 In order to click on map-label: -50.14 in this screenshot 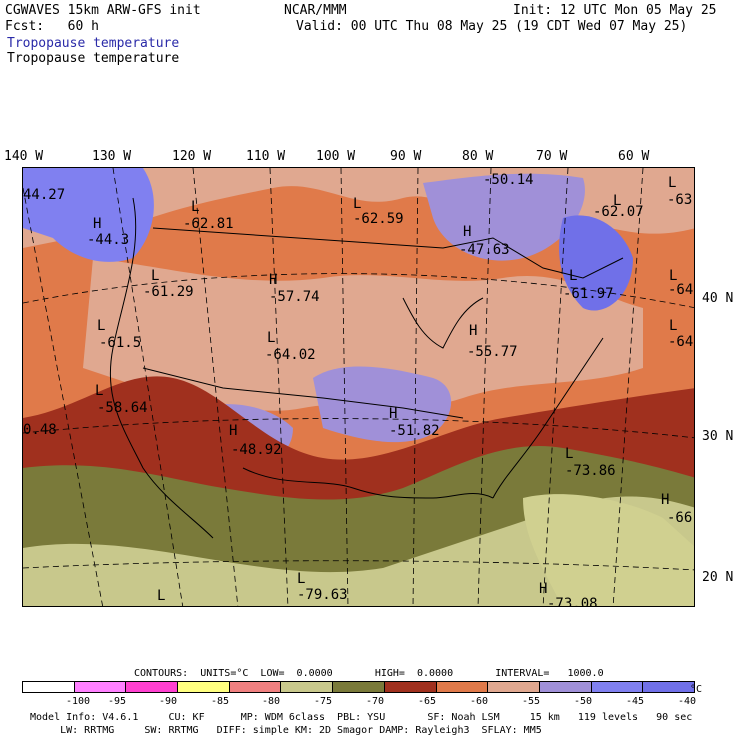, I will do `click(508, 180)`.